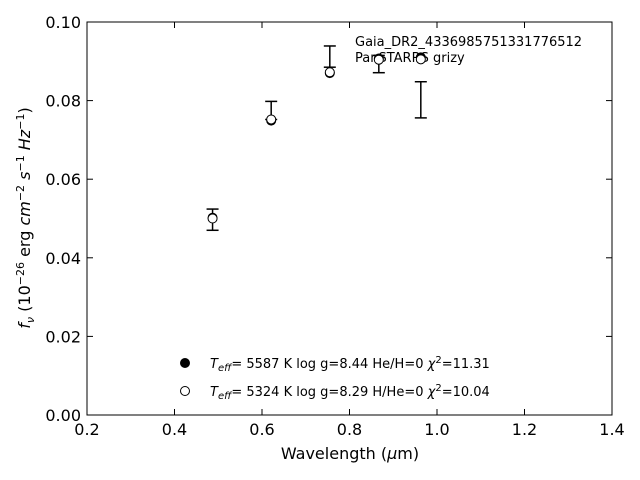  I want to click on x-tick-labels: 0.2 0.4 0.6 0.8 1.0 1.2 1.4, so click(349, 429).